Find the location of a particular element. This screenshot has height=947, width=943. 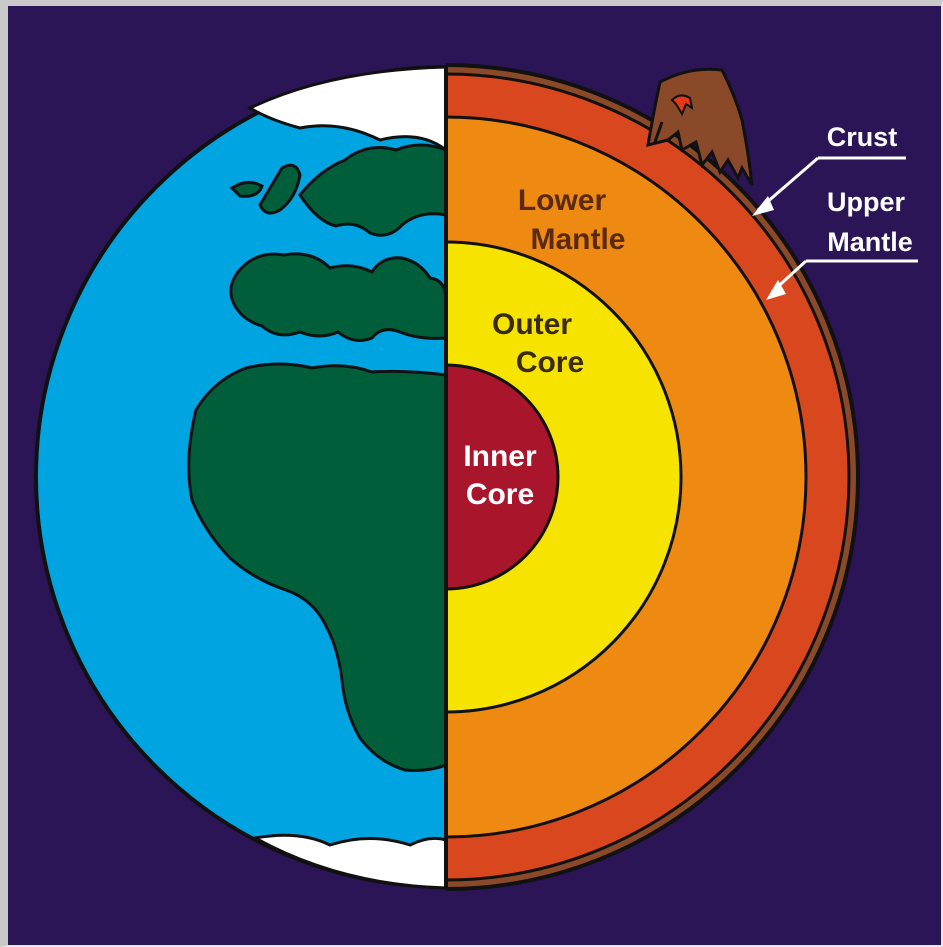

island-iceland is located at coordinates (246, 189).